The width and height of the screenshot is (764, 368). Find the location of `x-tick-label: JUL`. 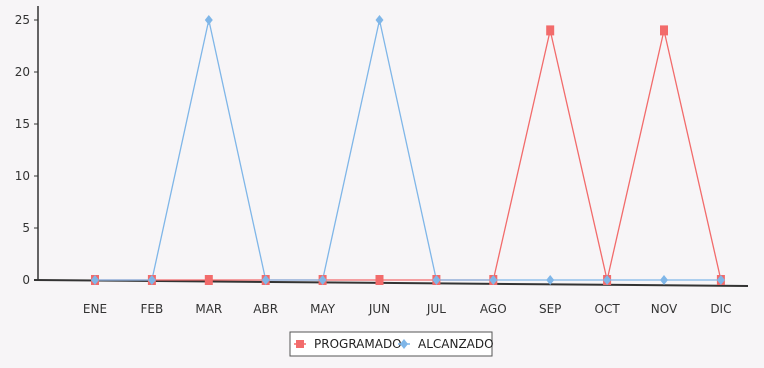

x-tick-label: JUL is located at coordinates (436, 309).